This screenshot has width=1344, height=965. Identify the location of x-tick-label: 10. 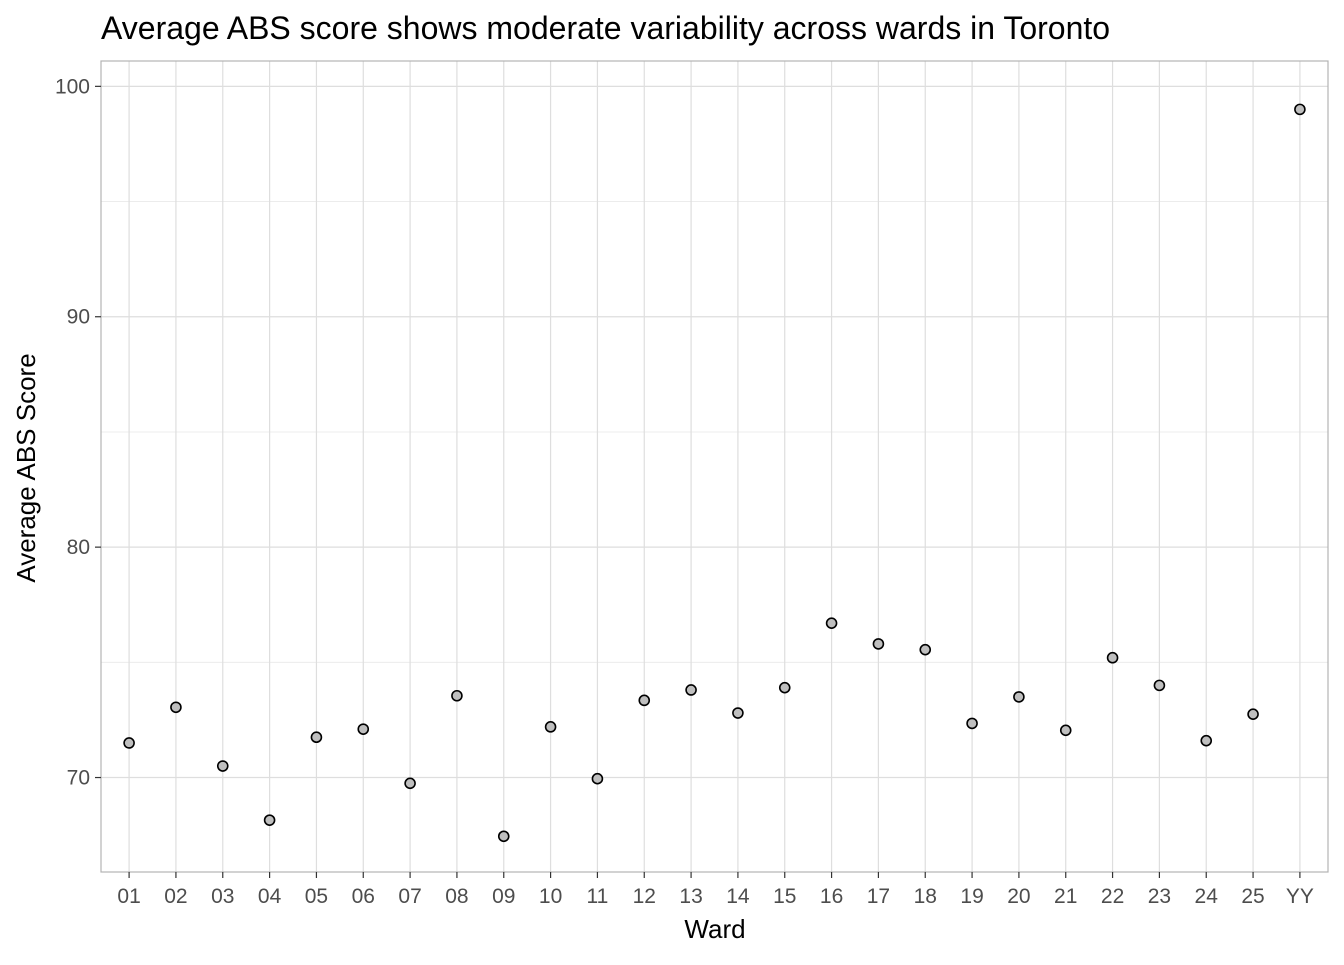
(550, 896).